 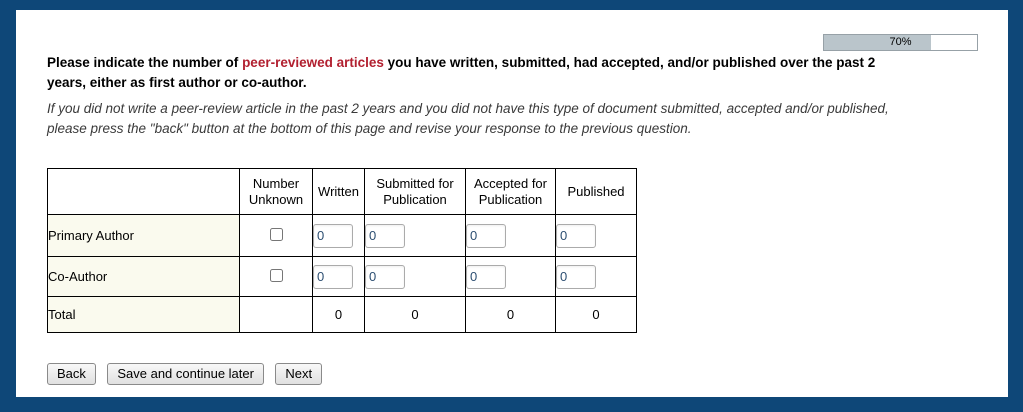 I want to click on next-button: Next, so click(x=299, y=374).